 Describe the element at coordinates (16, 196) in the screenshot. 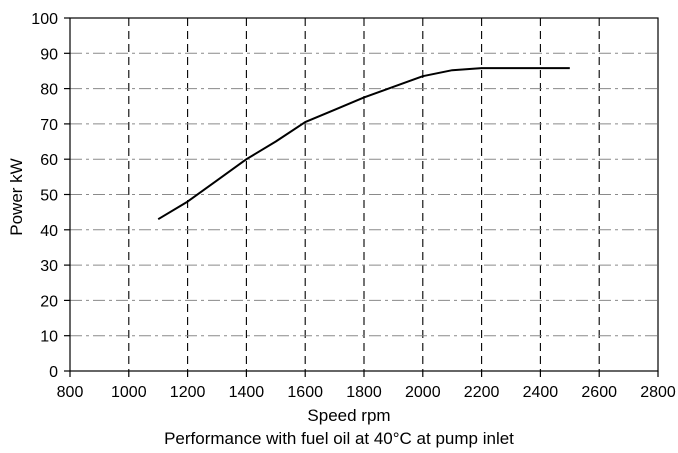

I see `y-axis-title: Power kW` at that location.